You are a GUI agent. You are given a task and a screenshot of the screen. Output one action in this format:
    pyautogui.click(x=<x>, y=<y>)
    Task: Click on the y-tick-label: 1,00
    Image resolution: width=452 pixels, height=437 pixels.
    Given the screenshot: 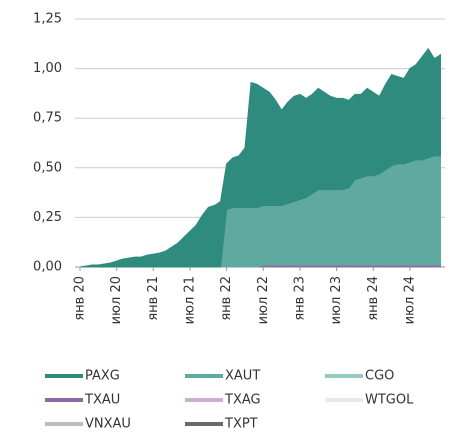 What is the action you would take?
    pyautogui.click(x=47, y=68)
    